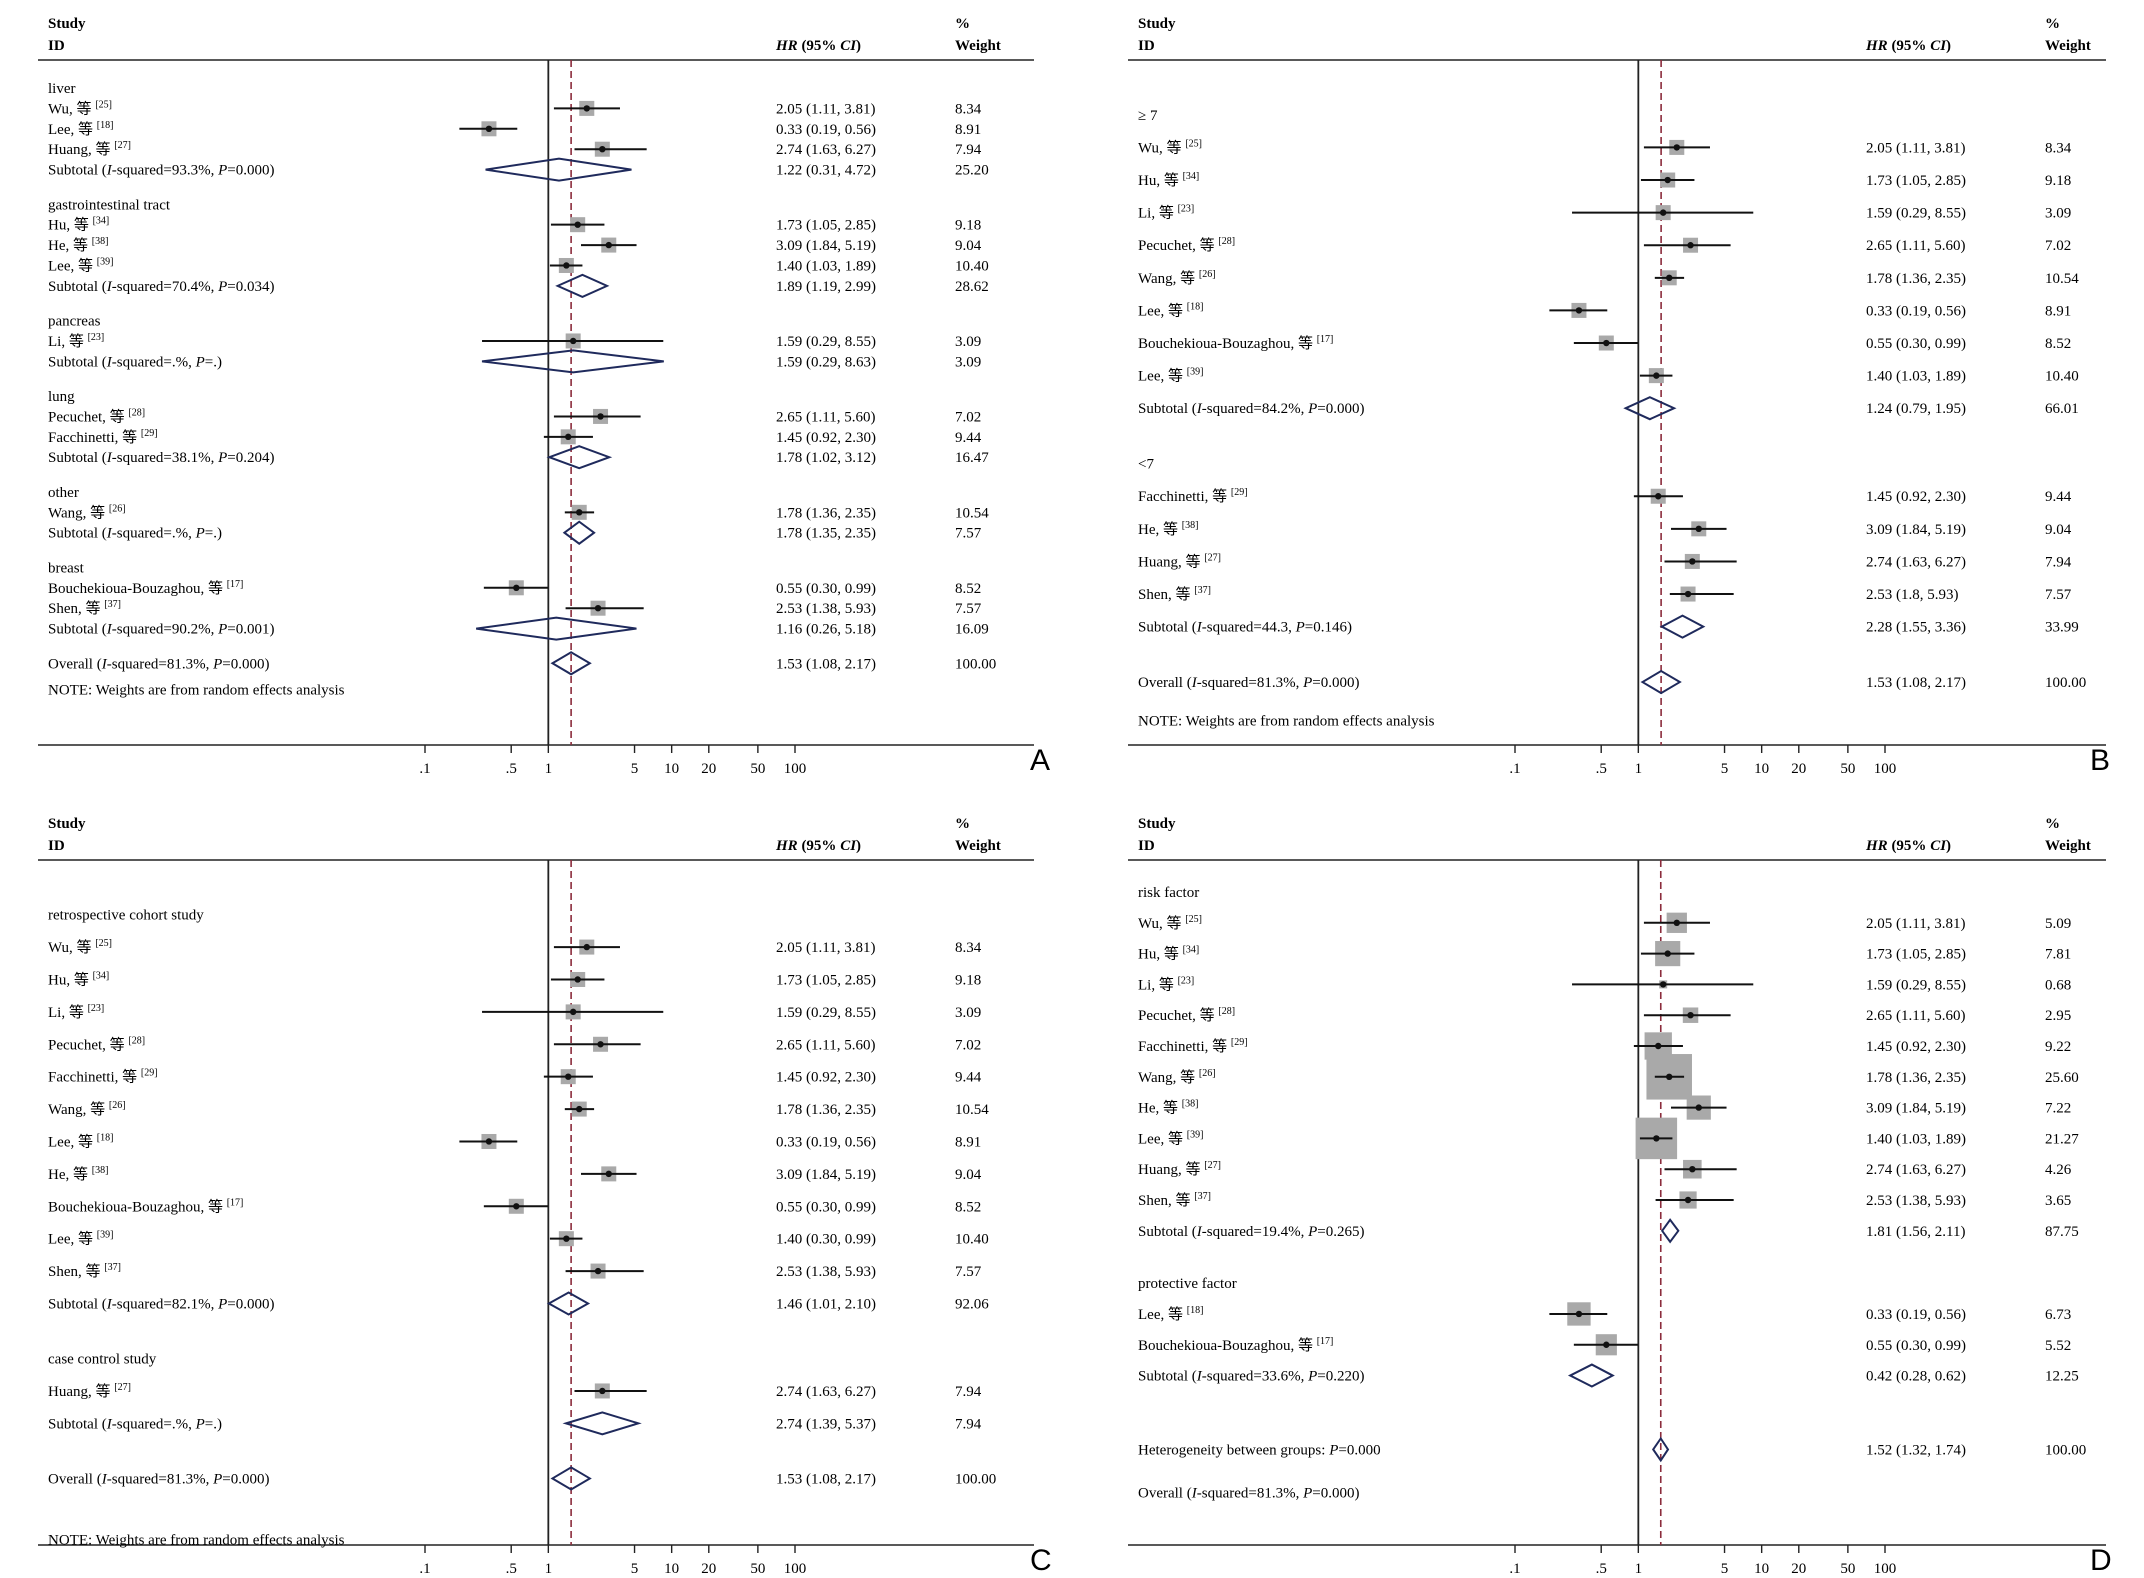  Describe the element at coordinates (2058, 214) in the screenshot. I see `study-weight: 3.09` at that location.